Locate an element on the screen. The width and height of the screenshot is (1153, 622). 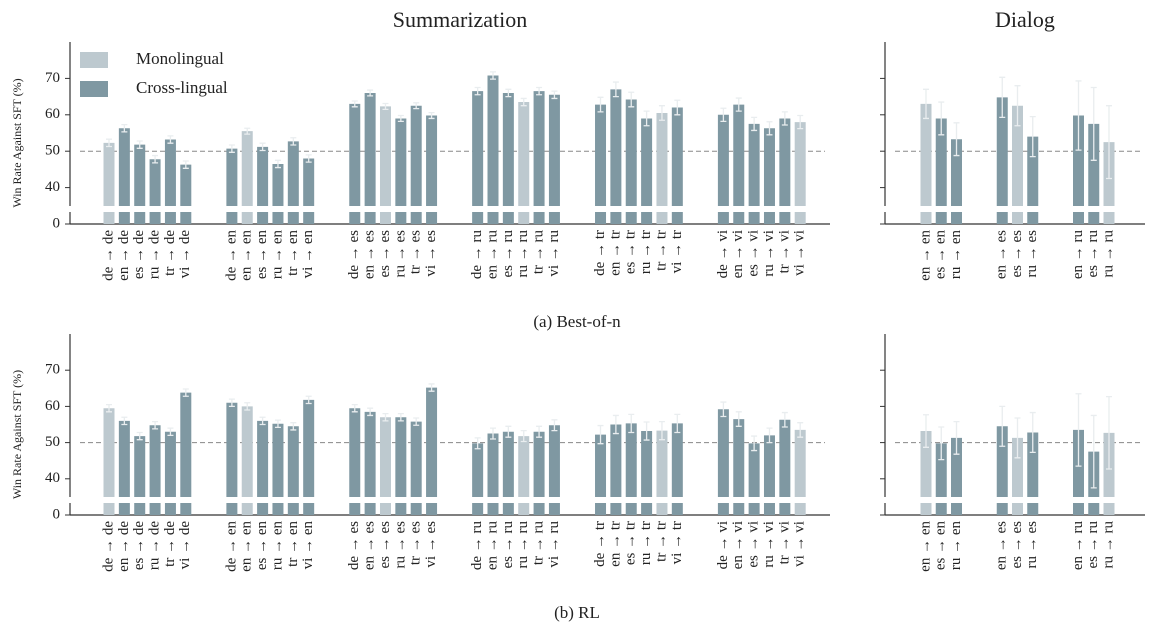
x-tick-label: tr → tr is located at coordinates (661, 541).